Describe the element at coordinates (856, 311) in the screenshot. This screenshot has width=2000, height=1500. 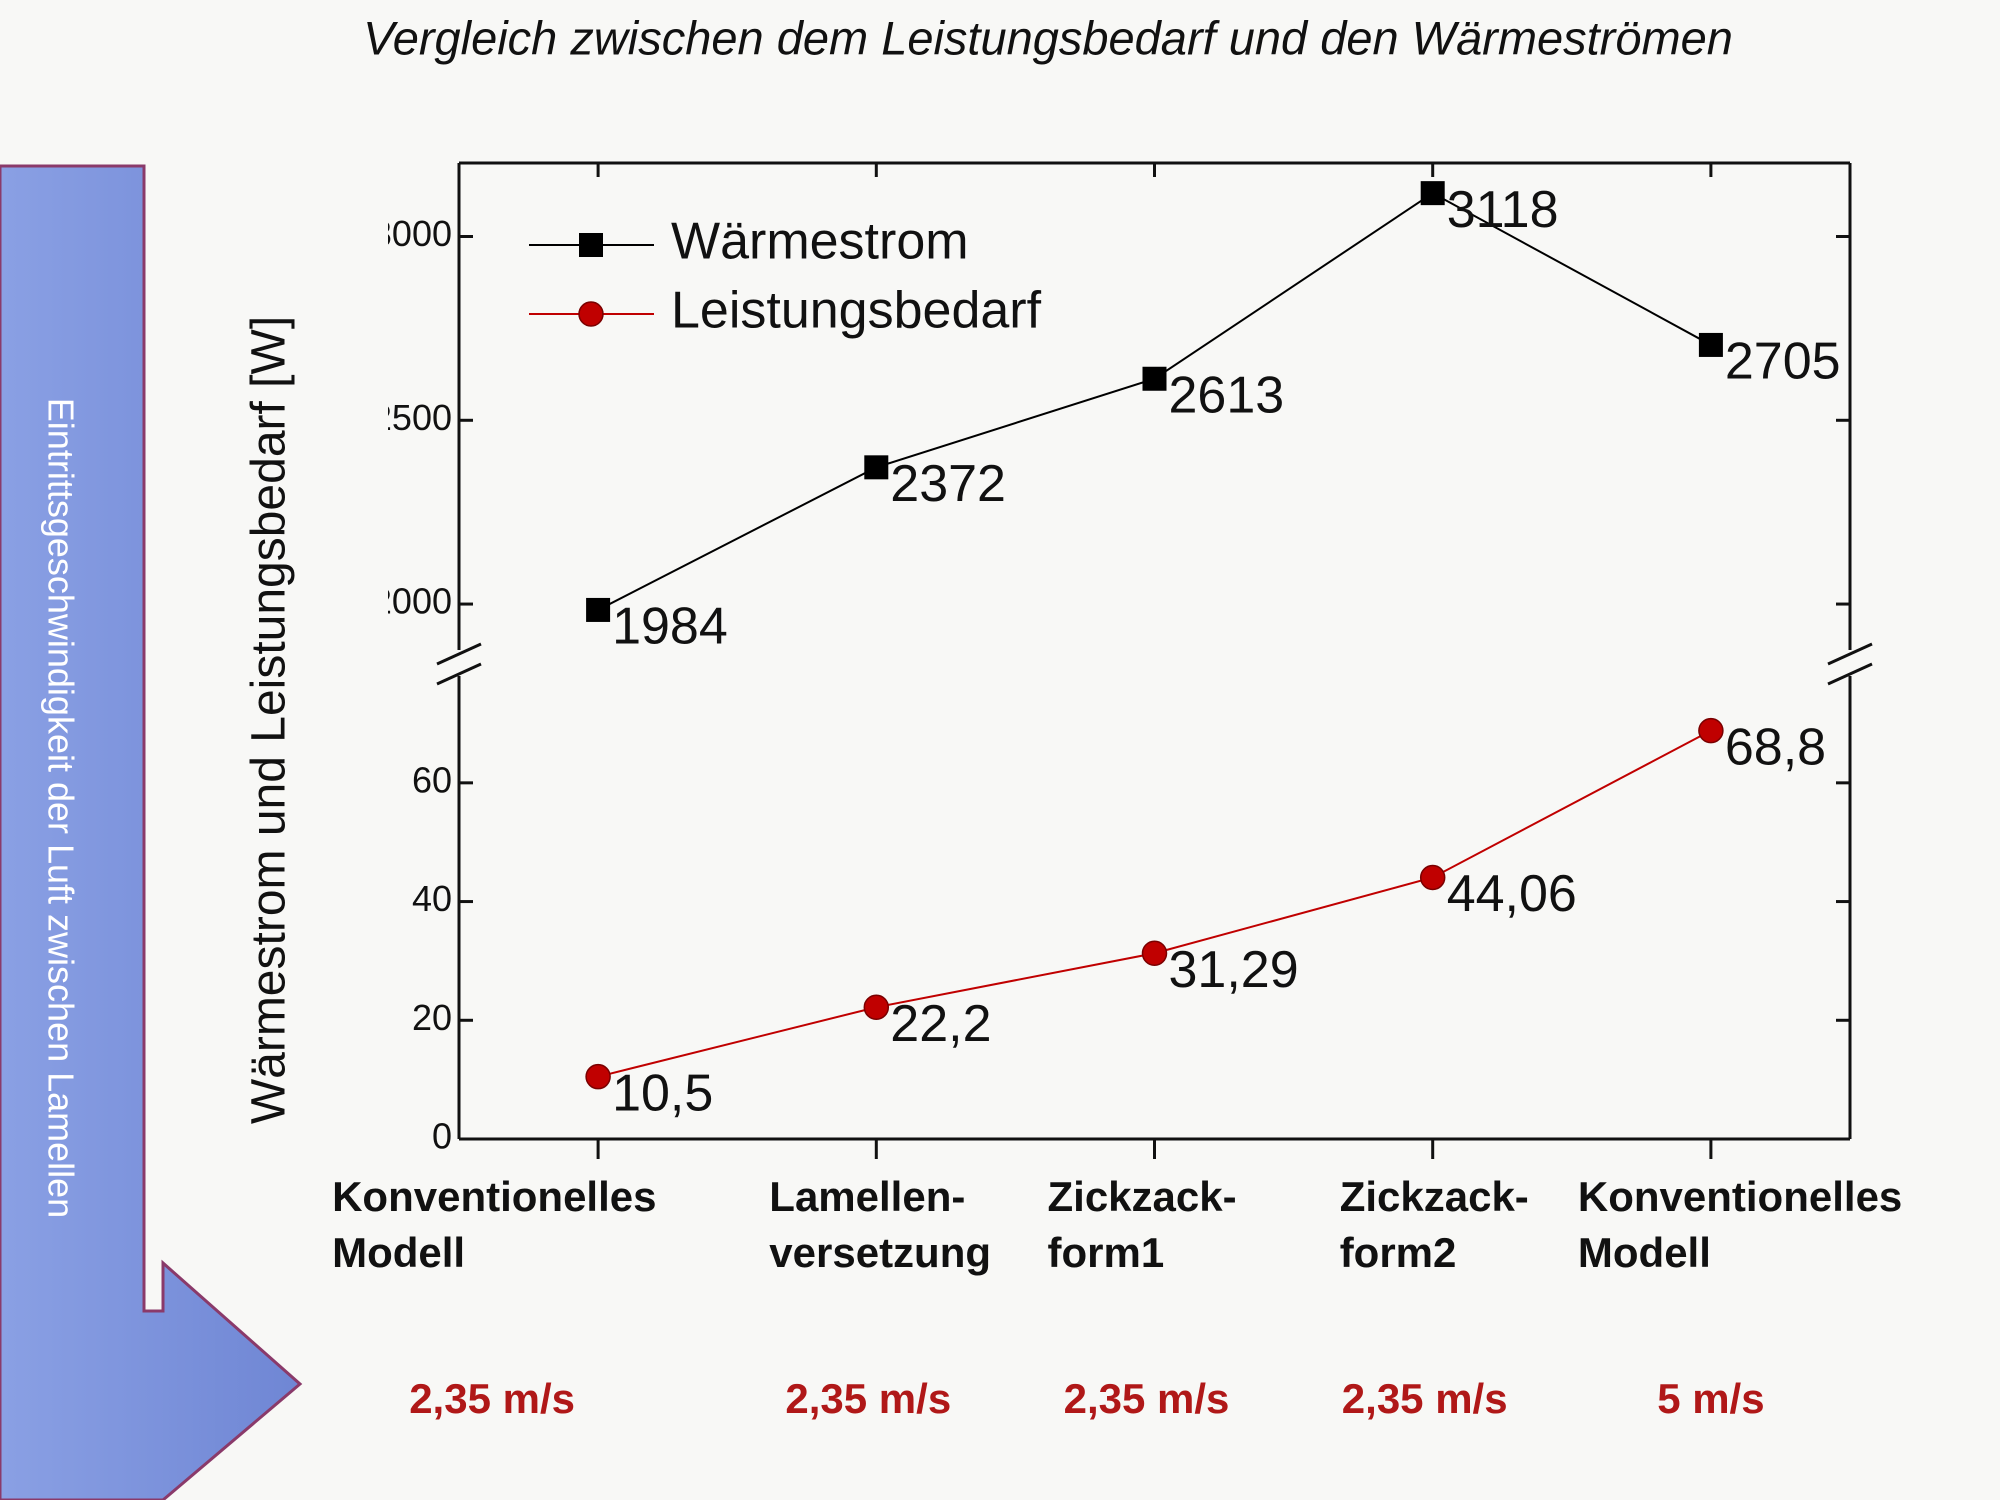
I see `legend-label: Leistungsbedarf` at that location.